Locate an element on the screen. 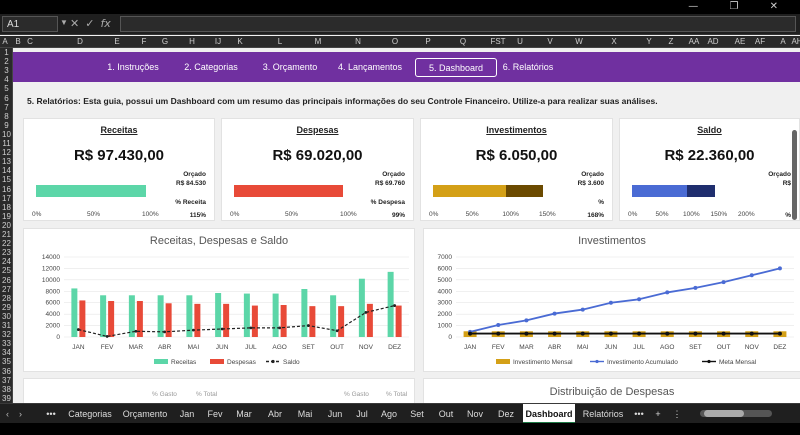 This screenshot has height=435, width=800. column-header: X is located at coordinates (614, 41).